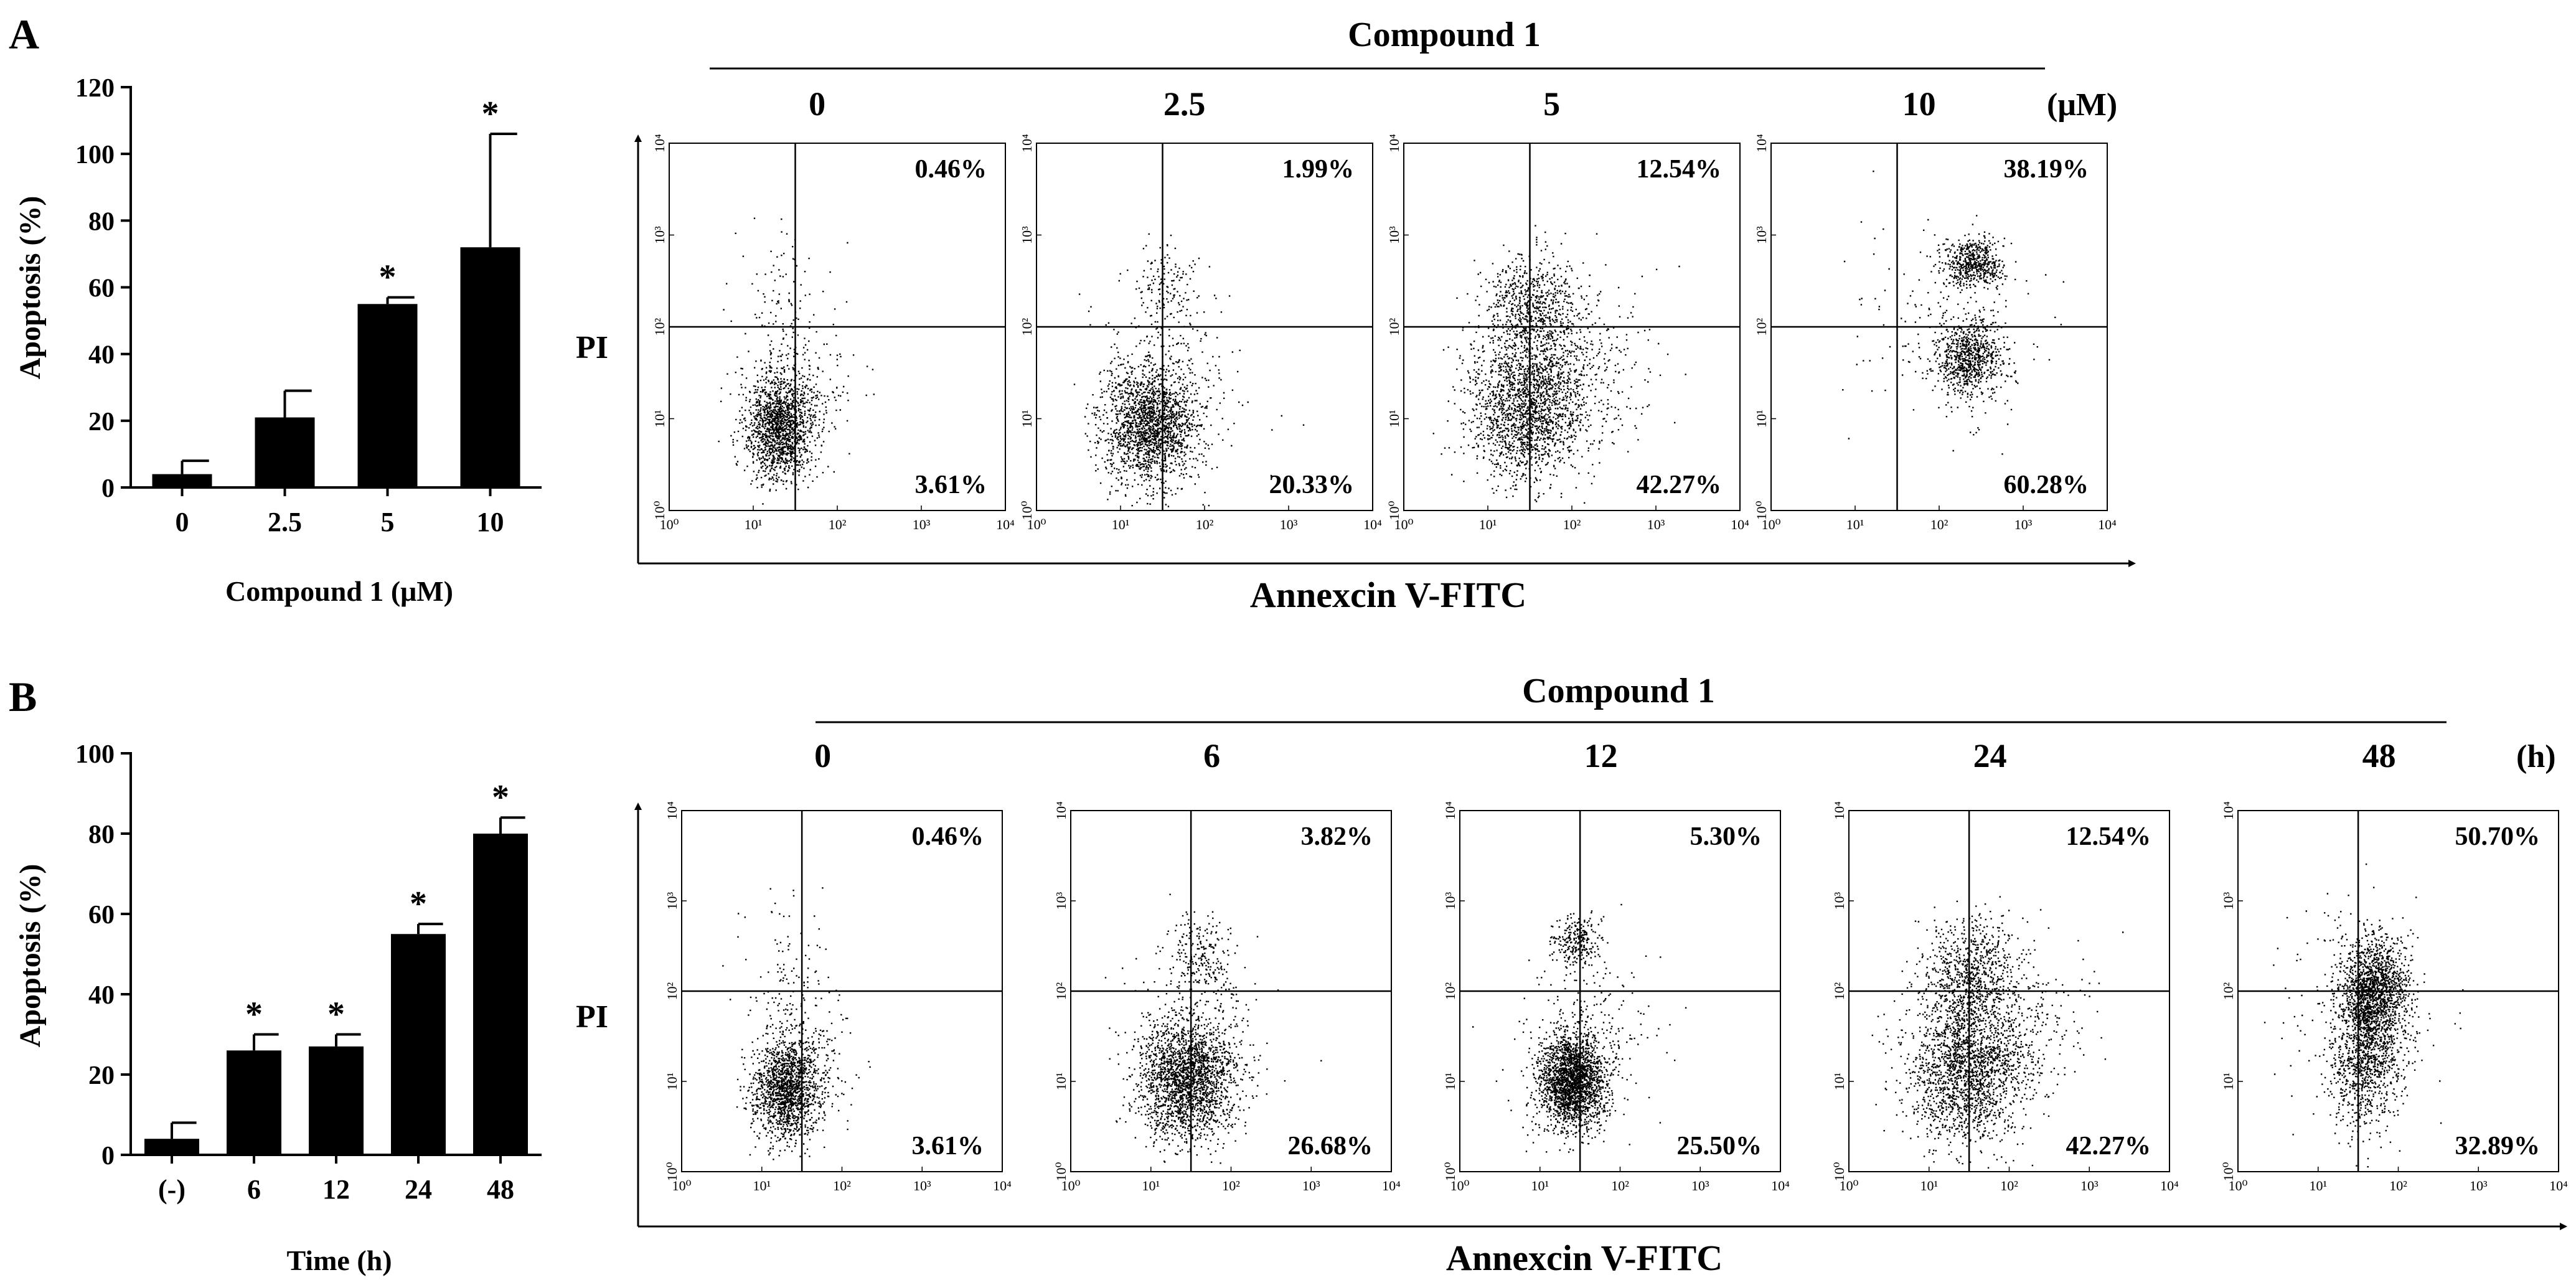  I want to click on upper-right-percent: 3.82%, so click(1337, 836).